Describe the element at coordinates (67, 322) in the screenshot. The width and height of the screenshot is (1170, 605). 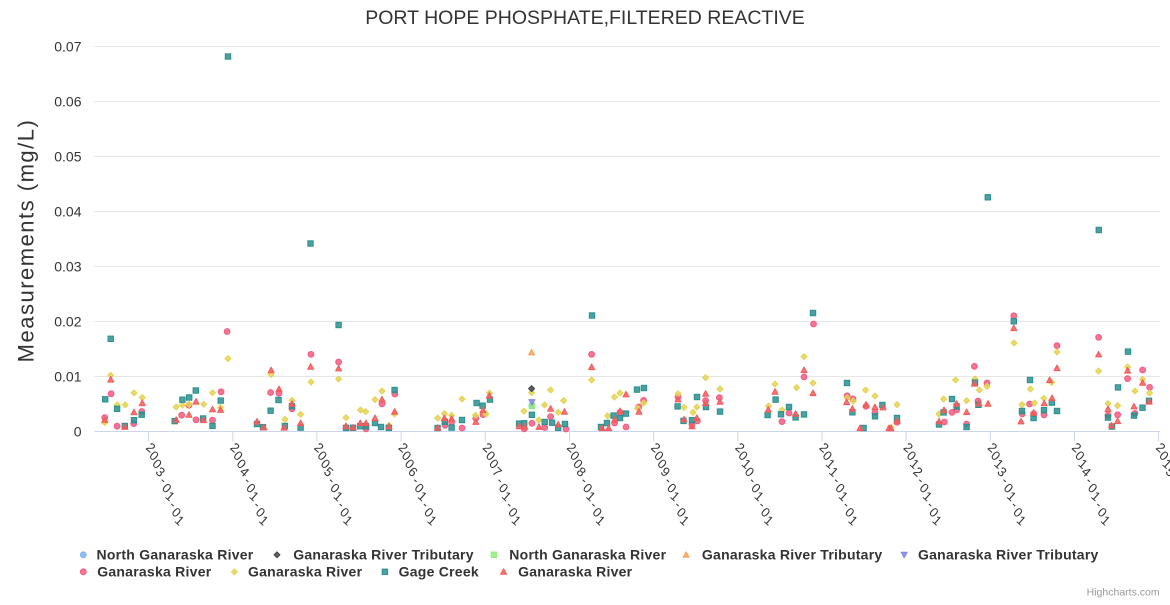
I see `svg-text: 0.02` at that location.